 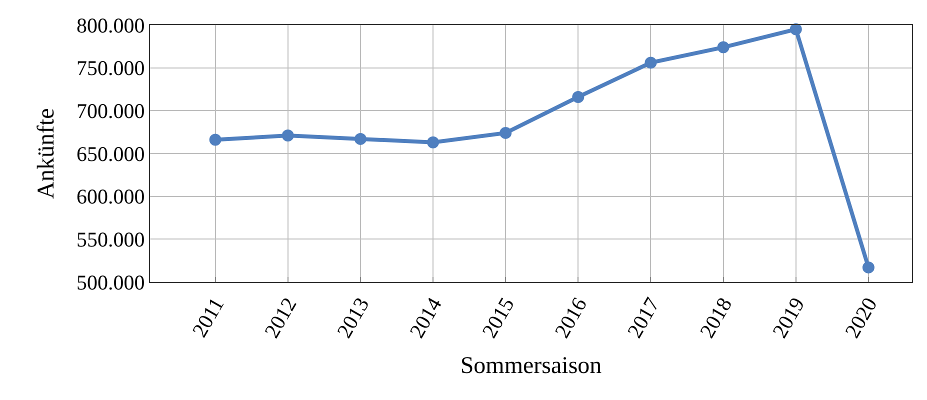 What do you see at coordinates (110, 196) in the screenshot?
I see `y-tick-label: 600.000` at bounding box center [110, 196].